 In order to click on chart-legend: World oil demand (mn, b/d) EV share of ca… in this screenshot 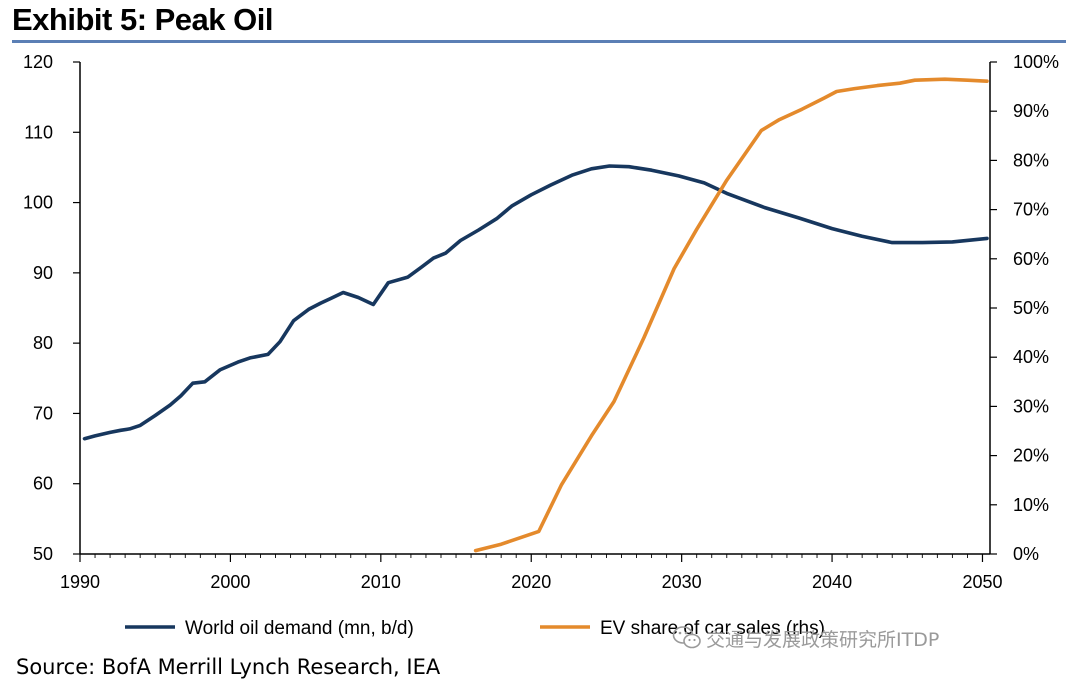, I will do `click(475, 628)`.